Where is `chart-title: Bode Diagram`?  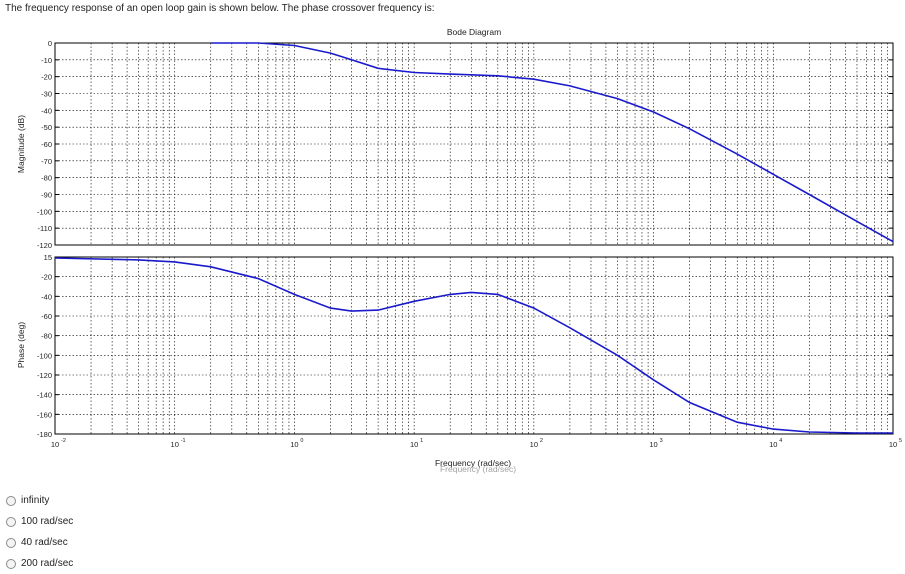
chart-title: Bode Diagram is located at coordinates (474, 32).